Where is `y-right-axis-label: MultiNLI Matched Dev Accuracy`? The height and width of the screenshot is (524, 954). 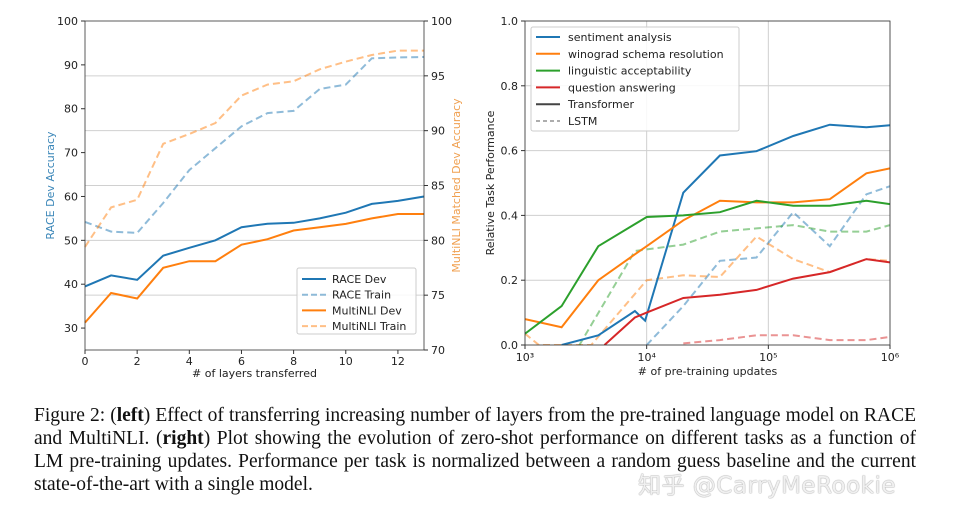
y-right-axis-label: MultiNLI Matched Dev Accuracy is located at coordinates (456, 185).